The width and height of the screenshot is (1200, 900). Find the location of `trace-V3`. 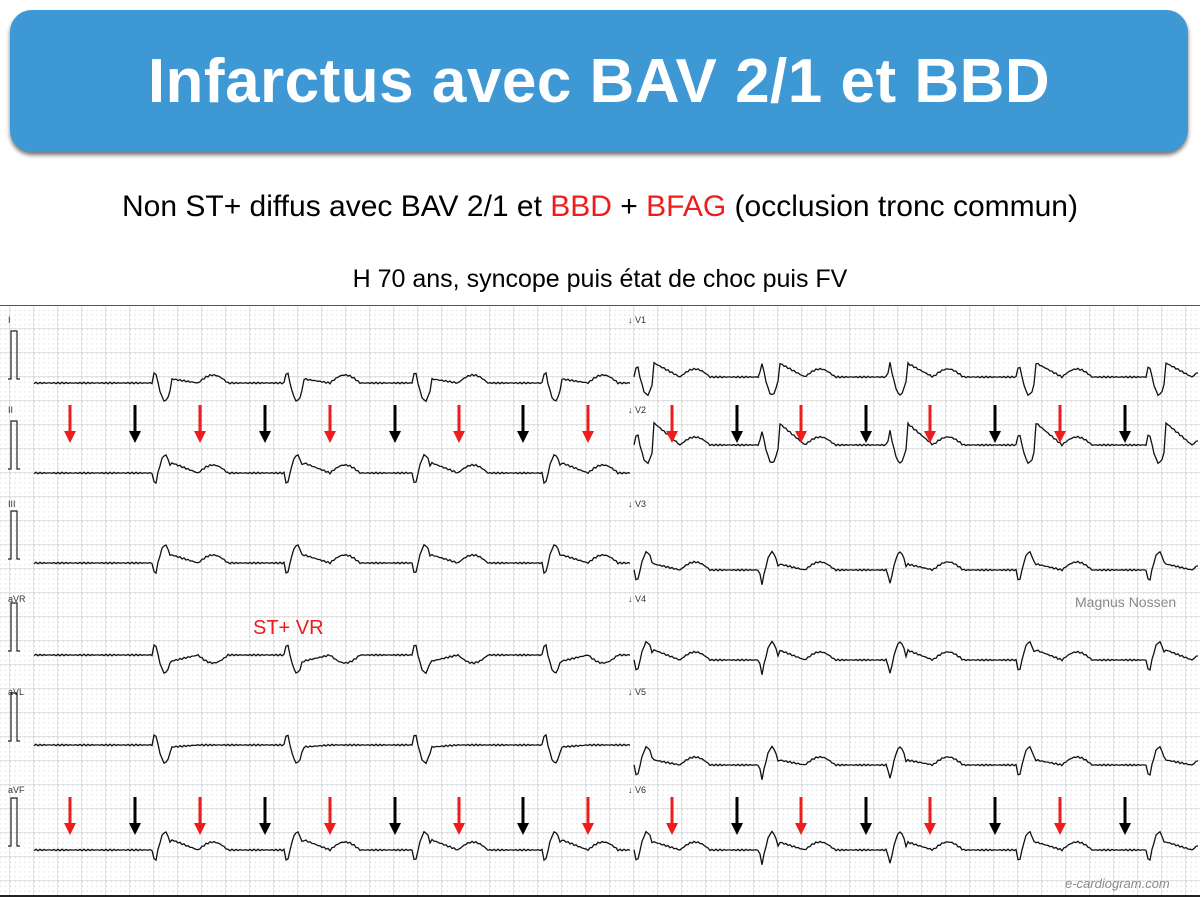

trace-V3 is located at coordinates (916, 567).